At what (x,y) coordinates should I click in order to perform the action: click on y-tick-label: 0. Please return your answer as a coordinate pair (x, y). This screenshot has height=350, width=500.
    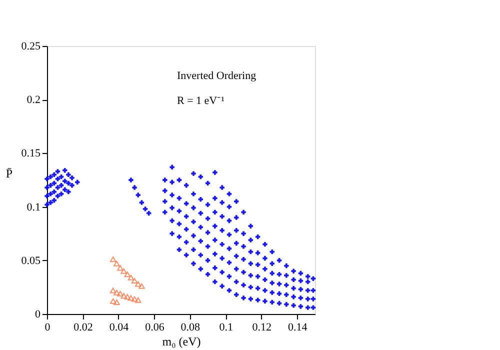
    Looking at the image, I should click on (38, 314).